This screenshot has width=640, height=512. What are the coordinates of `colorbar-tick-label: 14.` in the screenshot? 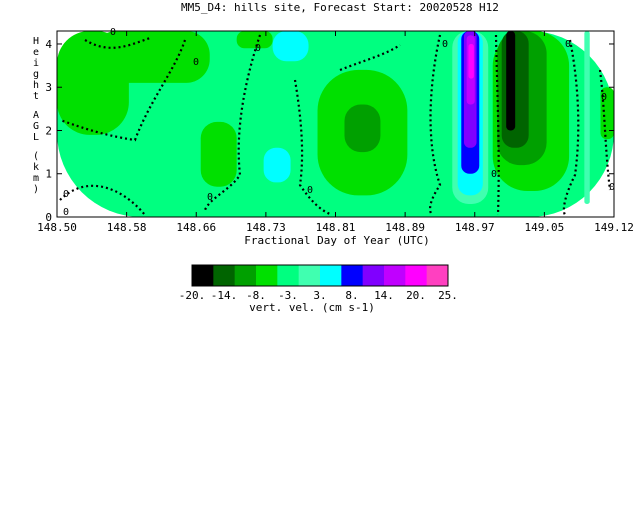 It's located at (384, 295).